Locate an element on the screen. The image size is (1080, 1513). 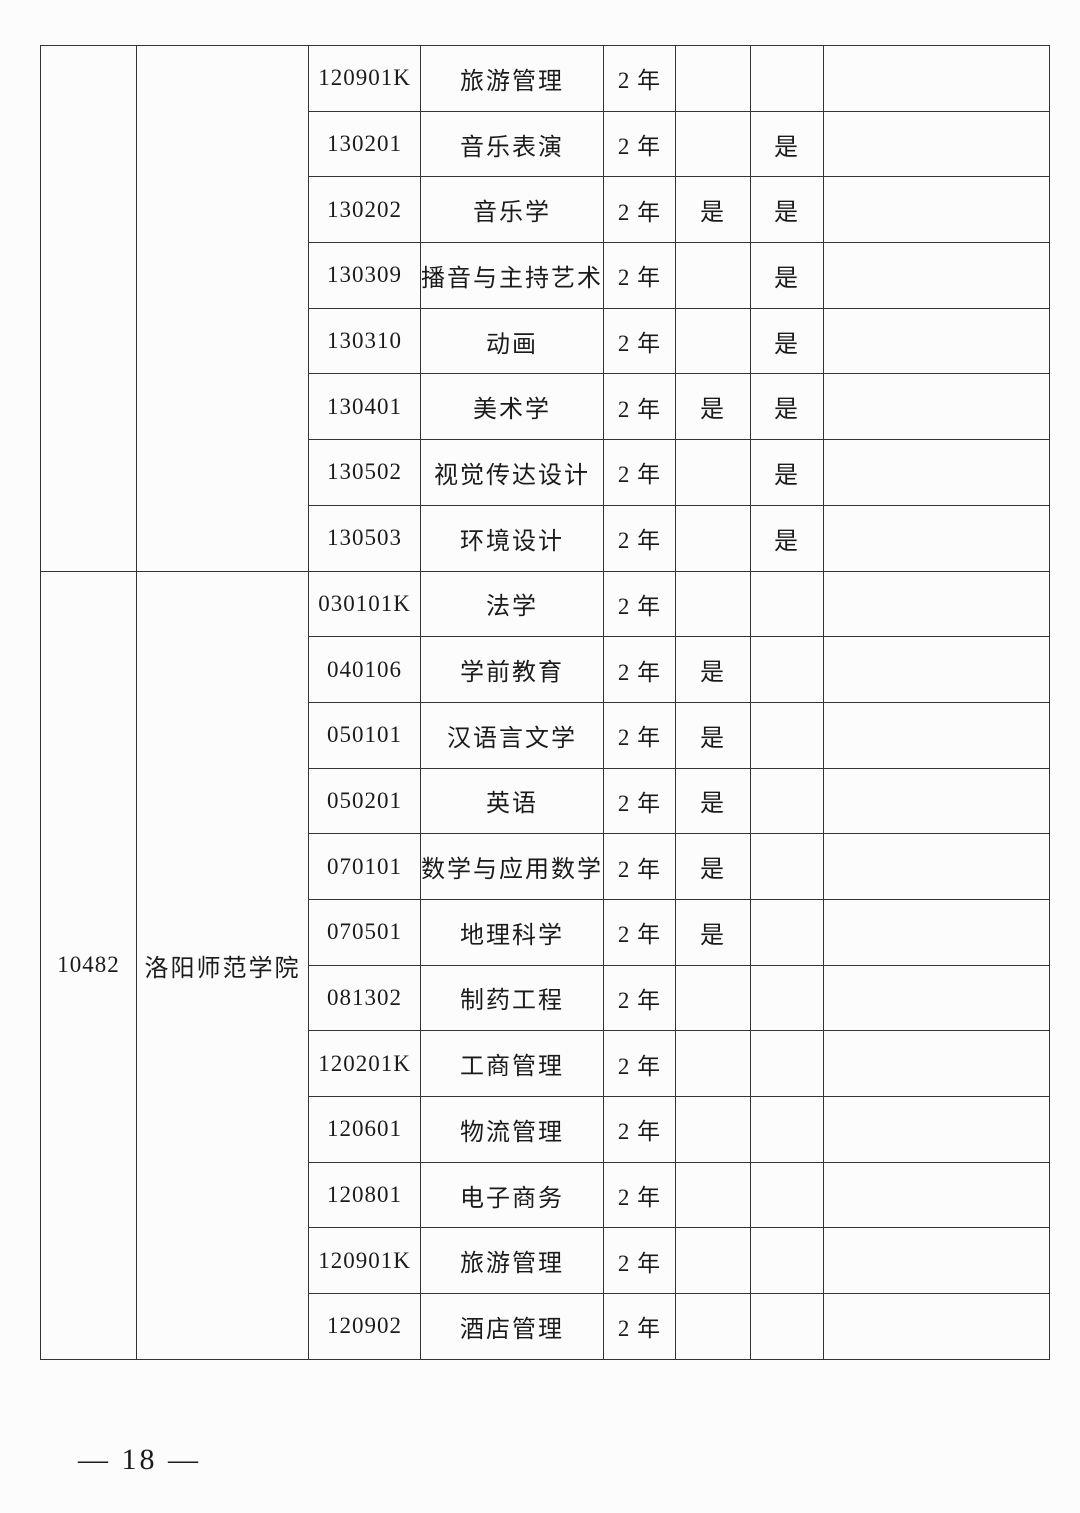
major-code-cell: 130401 is located at coordinates (364, 407).